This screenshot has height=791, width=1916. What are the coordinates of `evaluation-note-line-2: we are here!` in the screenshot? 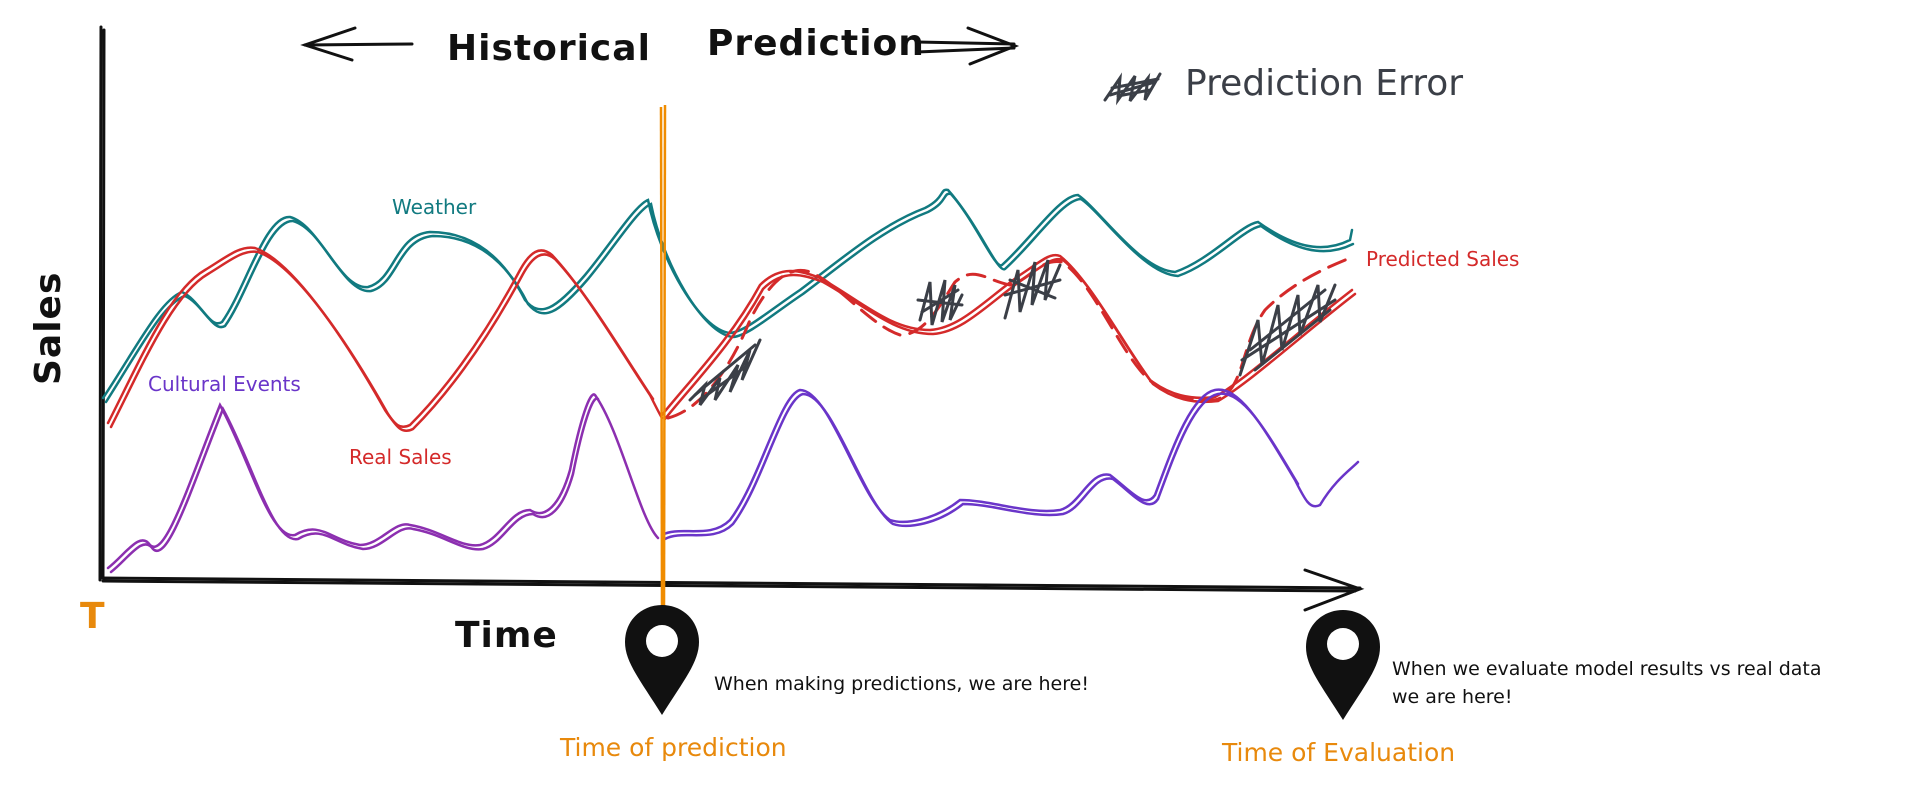 It's located at (1452, 697).